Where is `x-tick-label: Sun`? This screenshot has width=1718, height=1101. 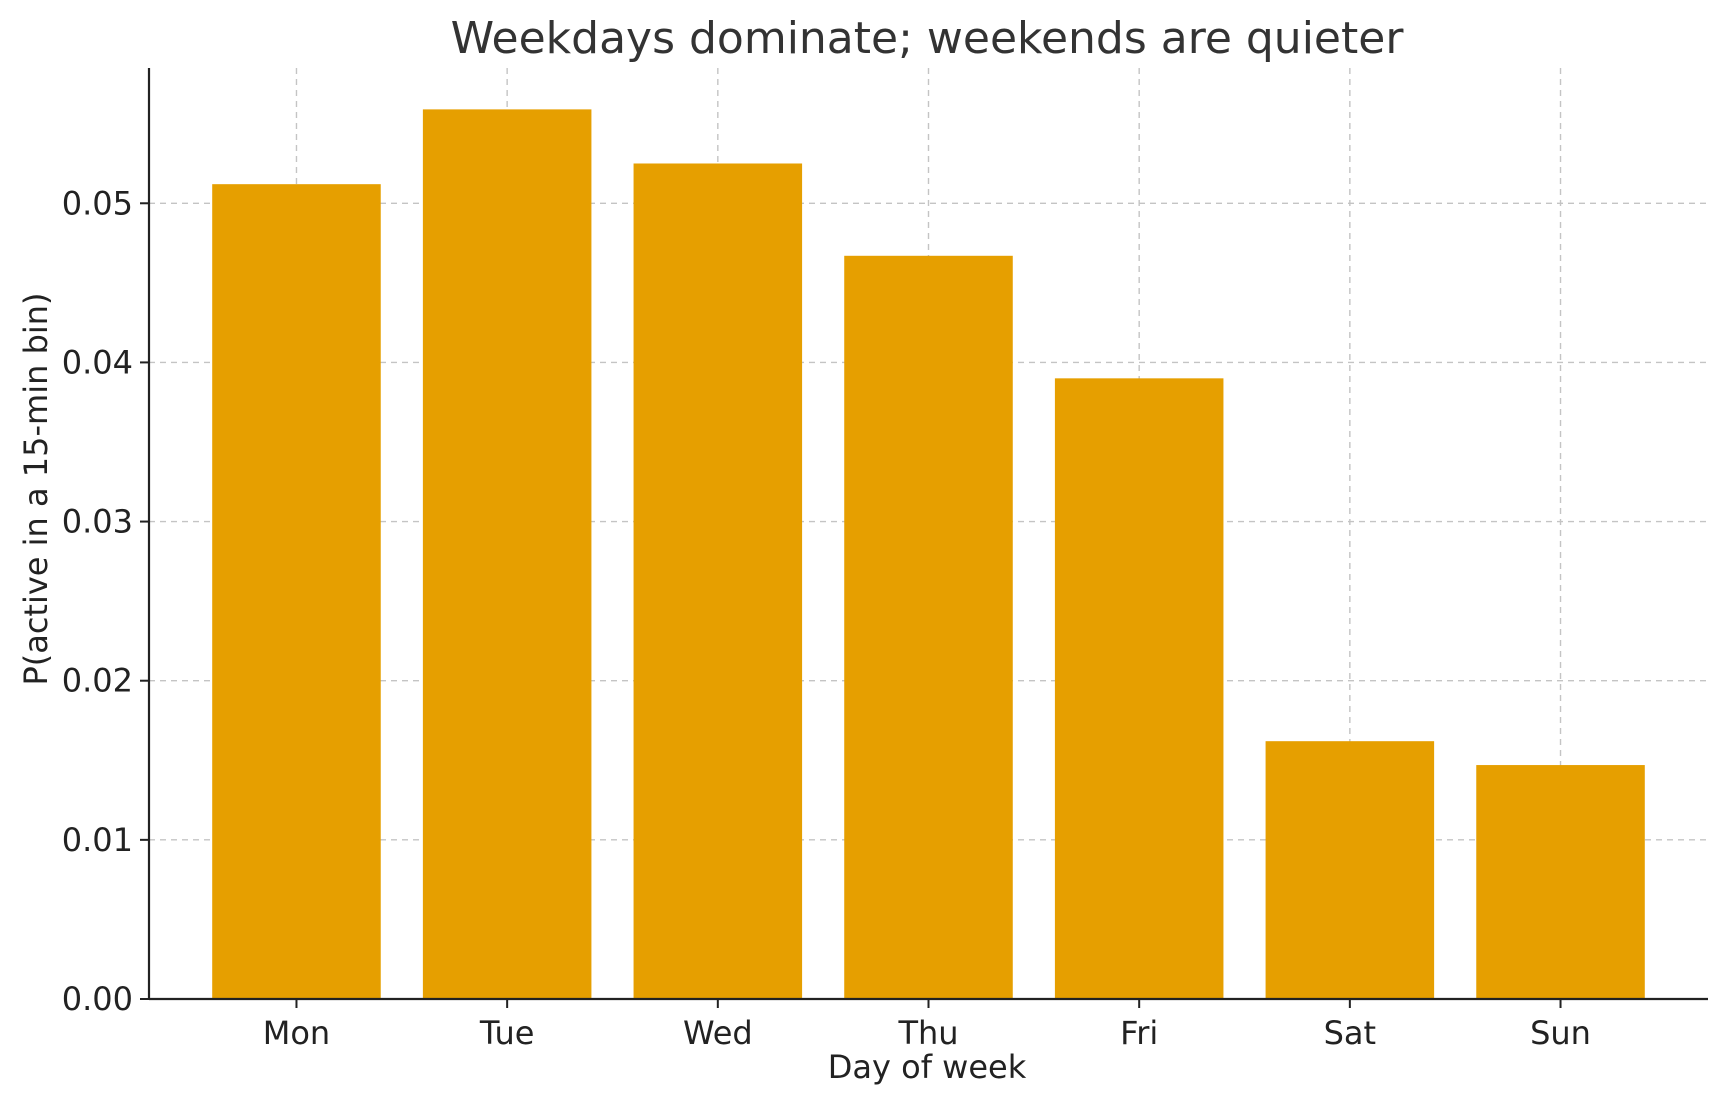
x-tick-label: Sun is located at coordinates (1560, 1033).